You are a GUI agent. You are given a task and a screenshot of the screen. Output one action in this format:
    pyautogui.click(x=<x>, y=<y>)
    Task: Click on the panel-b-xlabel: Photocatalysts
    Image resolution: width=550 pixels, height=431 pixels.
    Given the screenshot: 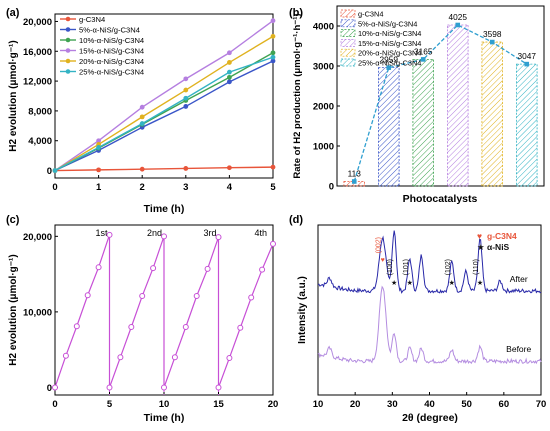 What is the action you would take?
    pyautogui.click(x=440, y=199)
    